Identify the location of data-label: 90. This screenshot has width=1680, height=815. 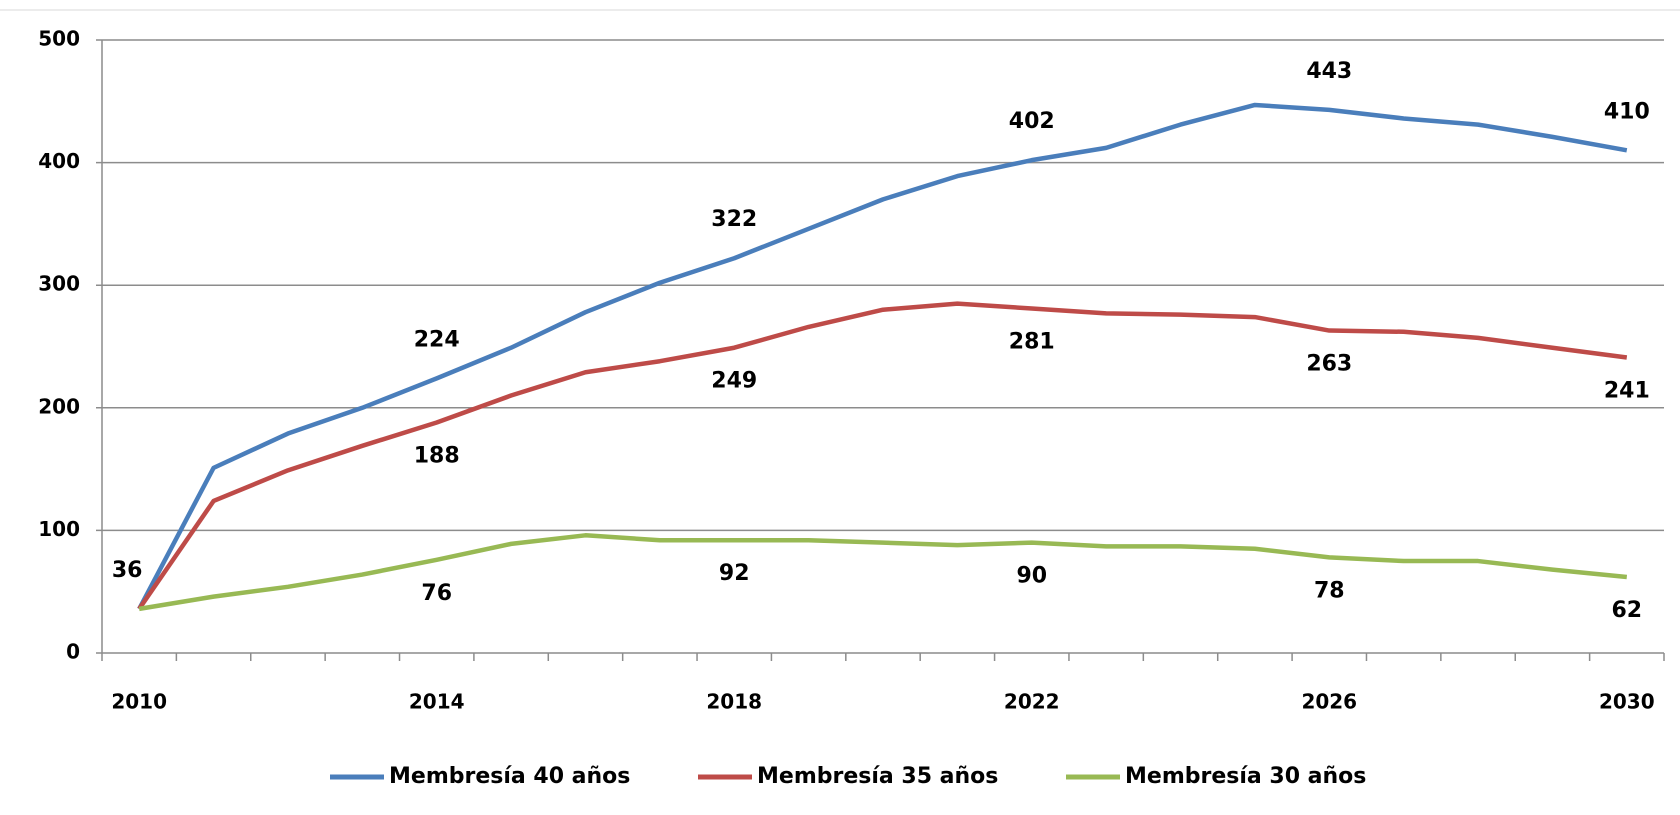
(1031, 576).